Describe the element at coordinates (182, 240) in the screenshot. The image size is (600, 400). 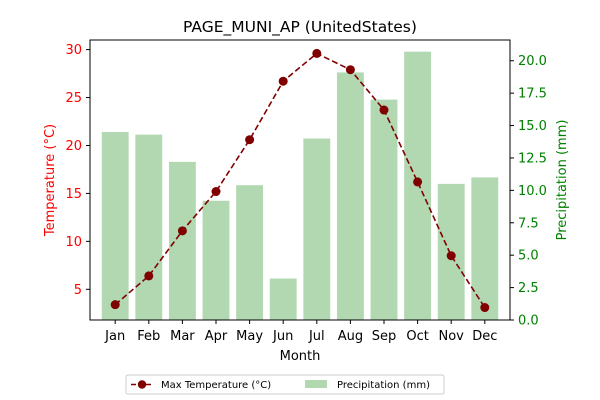
I see `precip-bar-mar` at that location.